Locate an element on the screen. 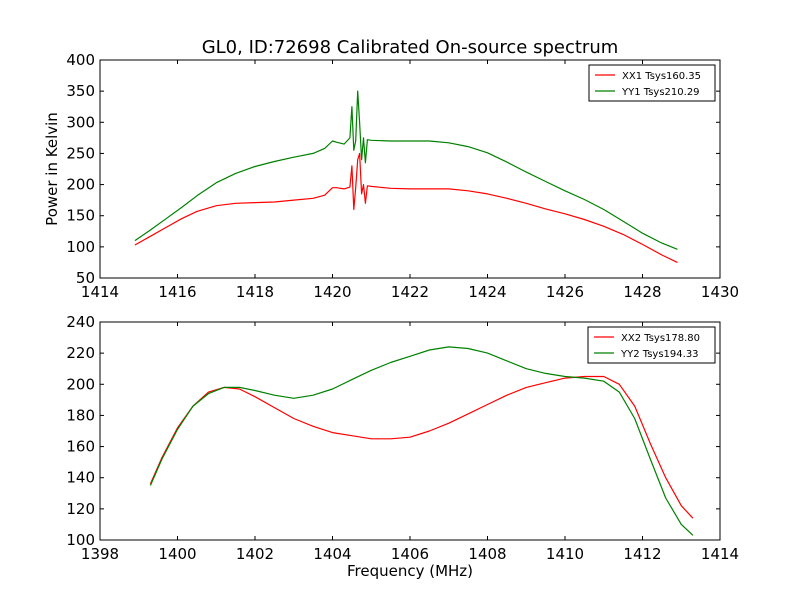 This screenshot has width=800, height=600. y-tick-label: 240 is located at coordinates (80, 322).